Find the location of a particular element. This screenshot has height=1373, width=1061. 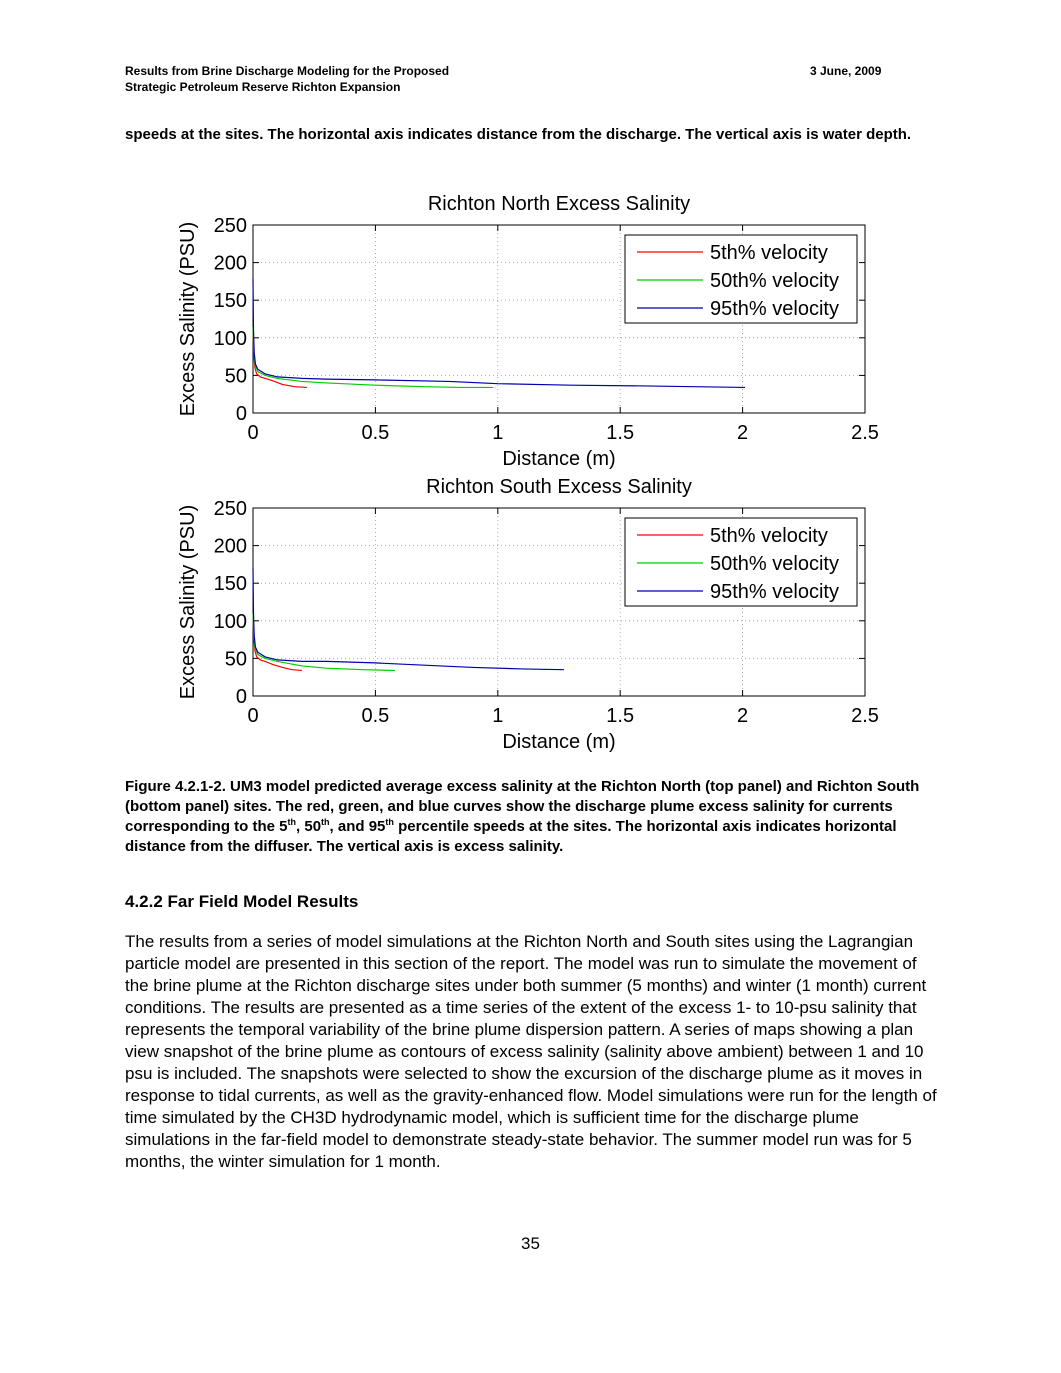

caption-sup-2: th is located at coordinates (325, 822).